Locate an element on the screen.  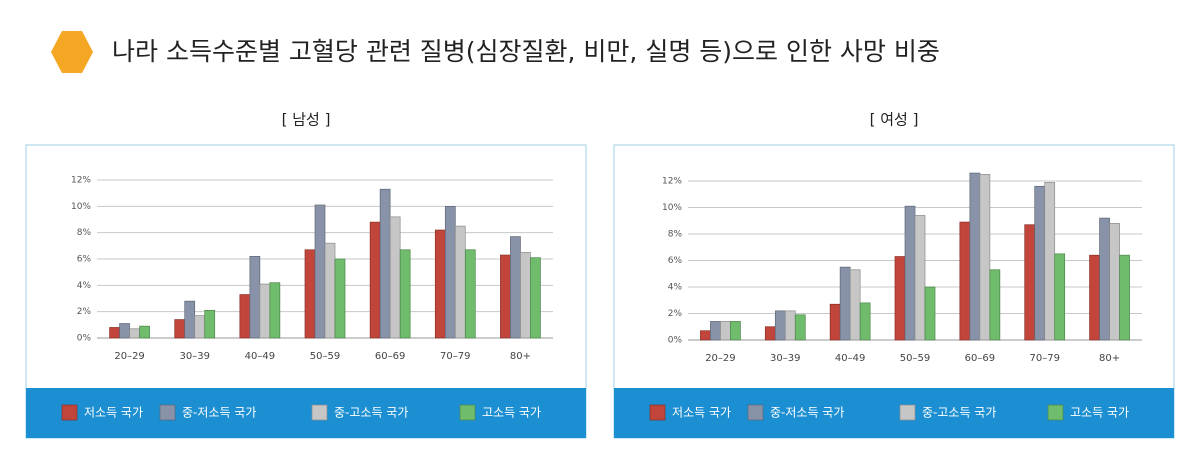
y-tick-label: 4% is located at coordinates (675, 288).